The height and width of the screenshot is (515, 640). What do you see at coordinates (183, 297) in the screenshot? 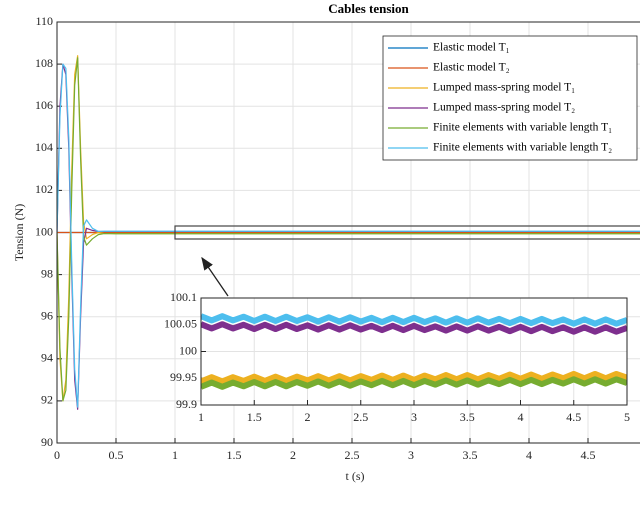
I see `y-tick-label: 100.1` at bounding box center [183, 297].